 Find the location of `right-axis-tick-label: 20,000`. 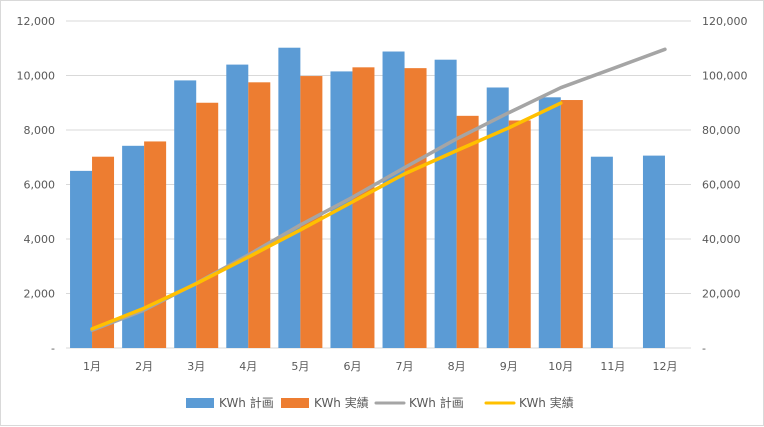

right-axis-tick-label: 20,000 is located at coordinates (721, 294).